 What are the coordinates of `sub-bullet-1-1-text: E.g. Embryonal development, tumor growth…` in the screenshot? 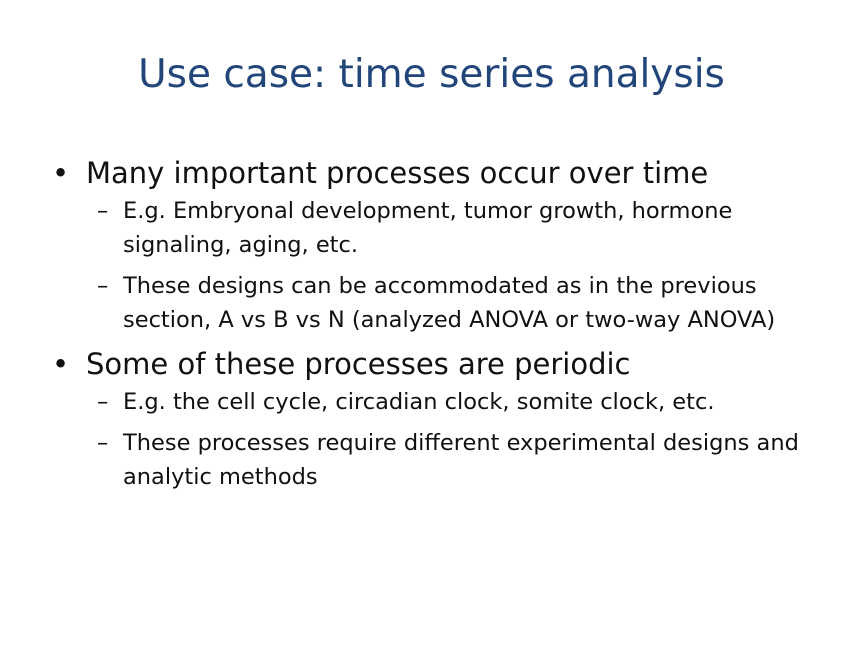 It's located at (428, 228).